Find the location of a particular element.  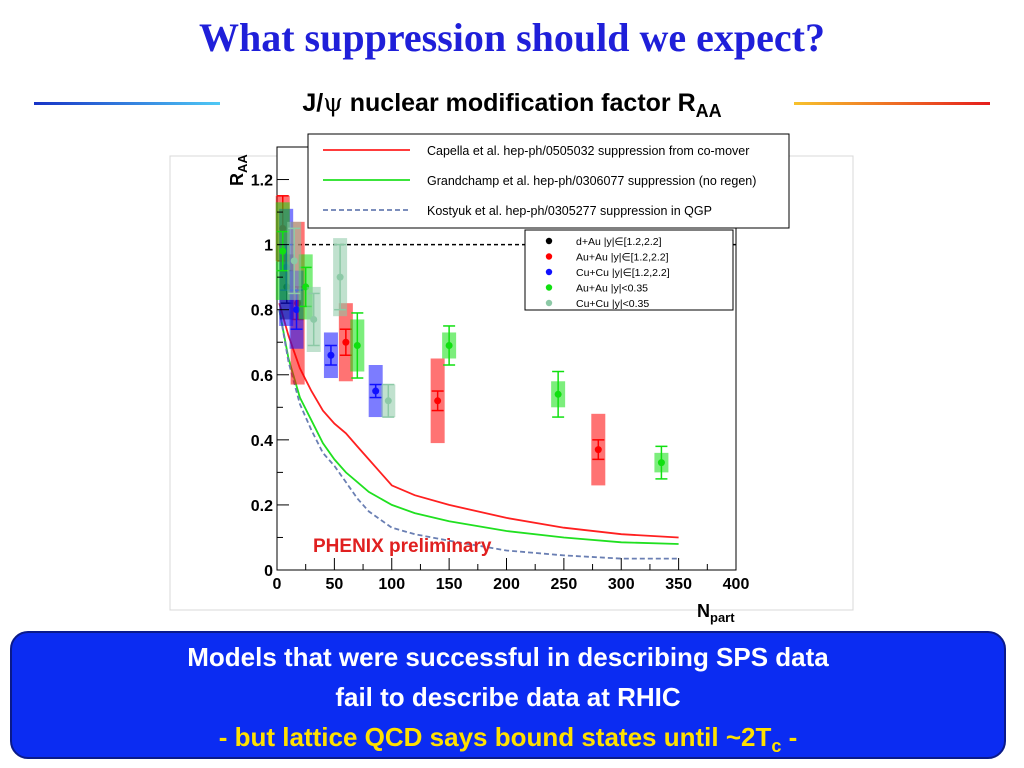

y-tick-label: 1 is located at coordinates (268, 246).